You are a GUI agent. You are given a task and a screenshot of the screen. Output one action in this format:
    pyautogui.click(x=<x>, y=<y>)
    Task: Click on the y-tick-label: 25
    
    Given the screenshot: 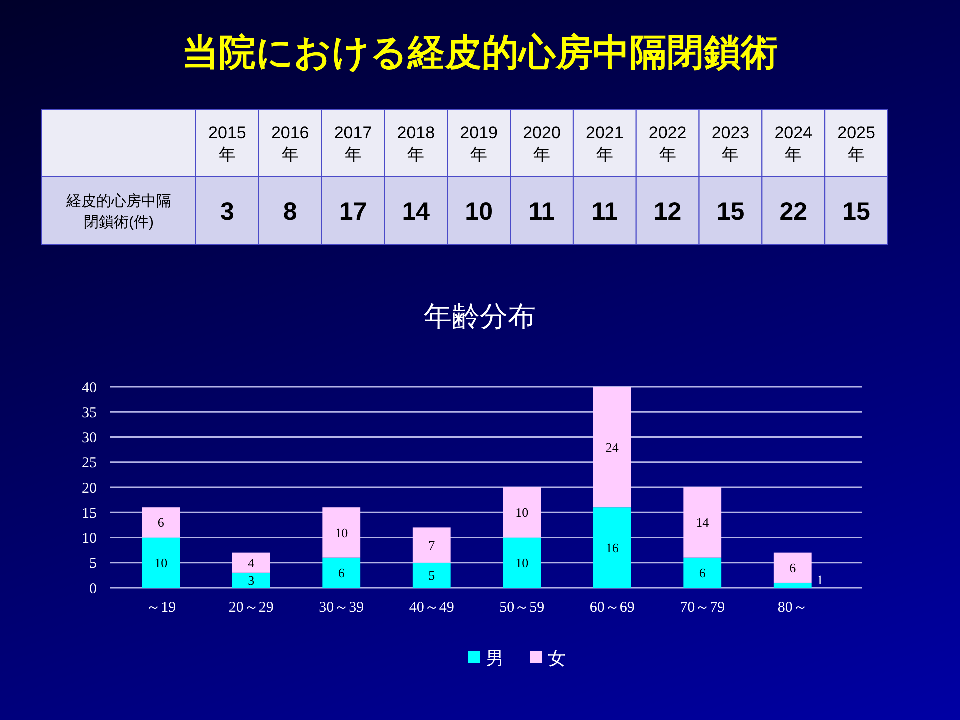 What is the action you would take?
    pyautogui.click(x=89, y=464)
    